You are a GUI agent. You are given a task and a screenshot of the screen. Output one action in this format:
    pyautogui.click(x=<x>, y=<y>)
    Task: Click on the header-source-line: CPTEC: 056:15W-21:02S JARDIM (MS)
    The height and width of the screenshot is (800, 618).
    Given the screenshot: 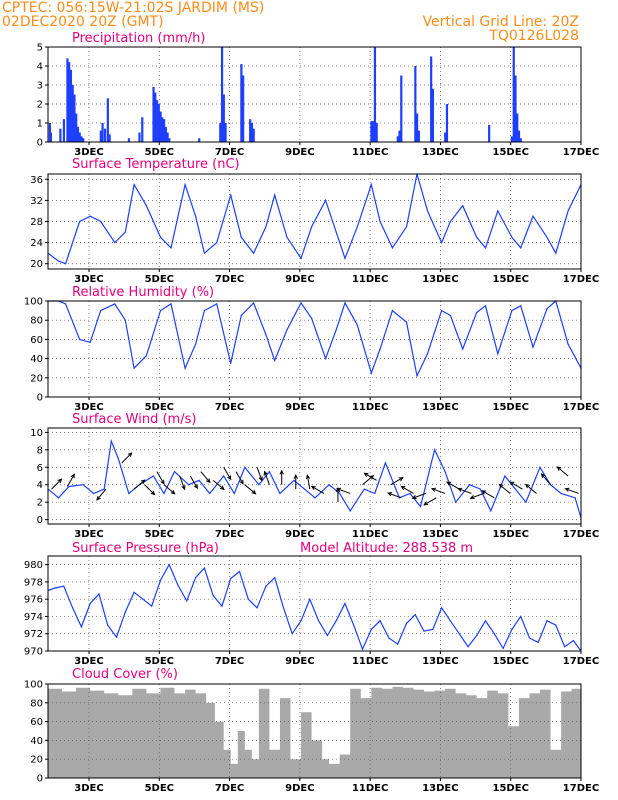 What is the action you would take?
    pyautogui.click(x=133, y=8)
    